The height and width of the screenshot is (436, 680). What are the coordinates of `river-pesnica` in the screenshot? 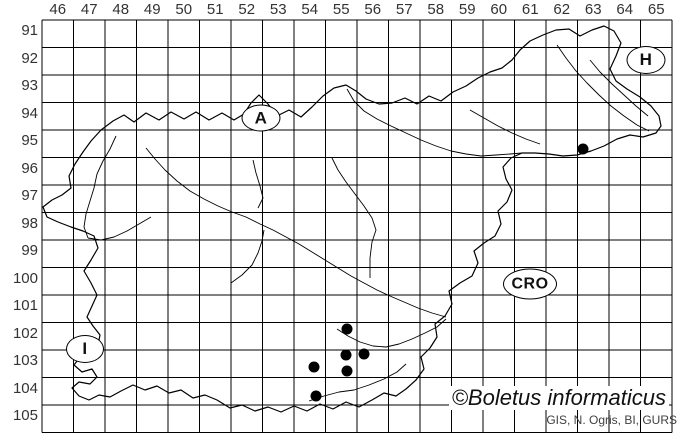 It's located at (505, 127).